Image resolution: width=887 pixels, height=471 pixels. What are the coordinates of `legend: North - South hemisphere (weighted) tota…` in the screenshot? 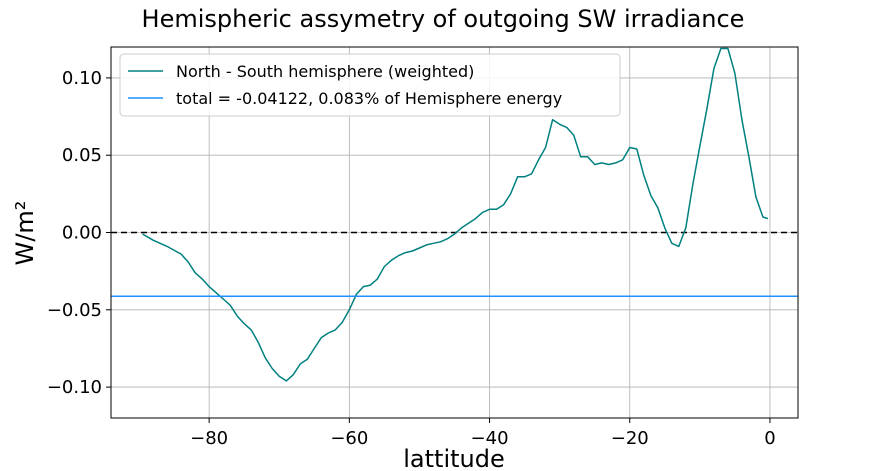 It's located at (370, 85).